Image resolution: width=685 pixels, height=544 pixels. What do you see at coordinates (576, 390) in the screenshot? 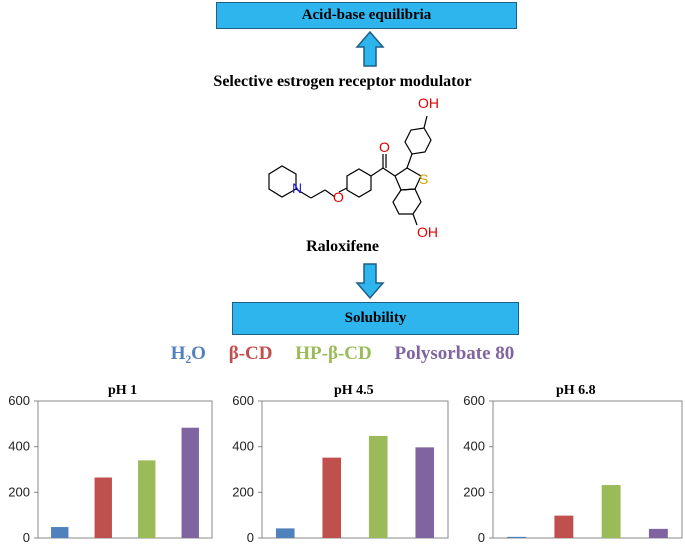
I see `chart-title-ph68: pH 6.8` at bounding box center [576, 390].